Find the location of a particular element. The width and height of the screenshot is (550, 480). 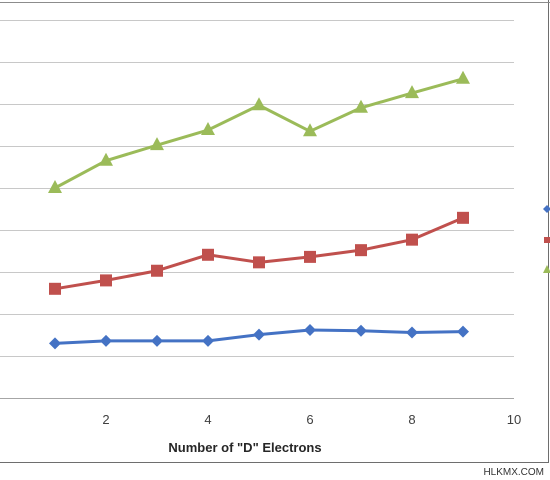

x-tick-label: 8 is located at coordinates (411, 419).